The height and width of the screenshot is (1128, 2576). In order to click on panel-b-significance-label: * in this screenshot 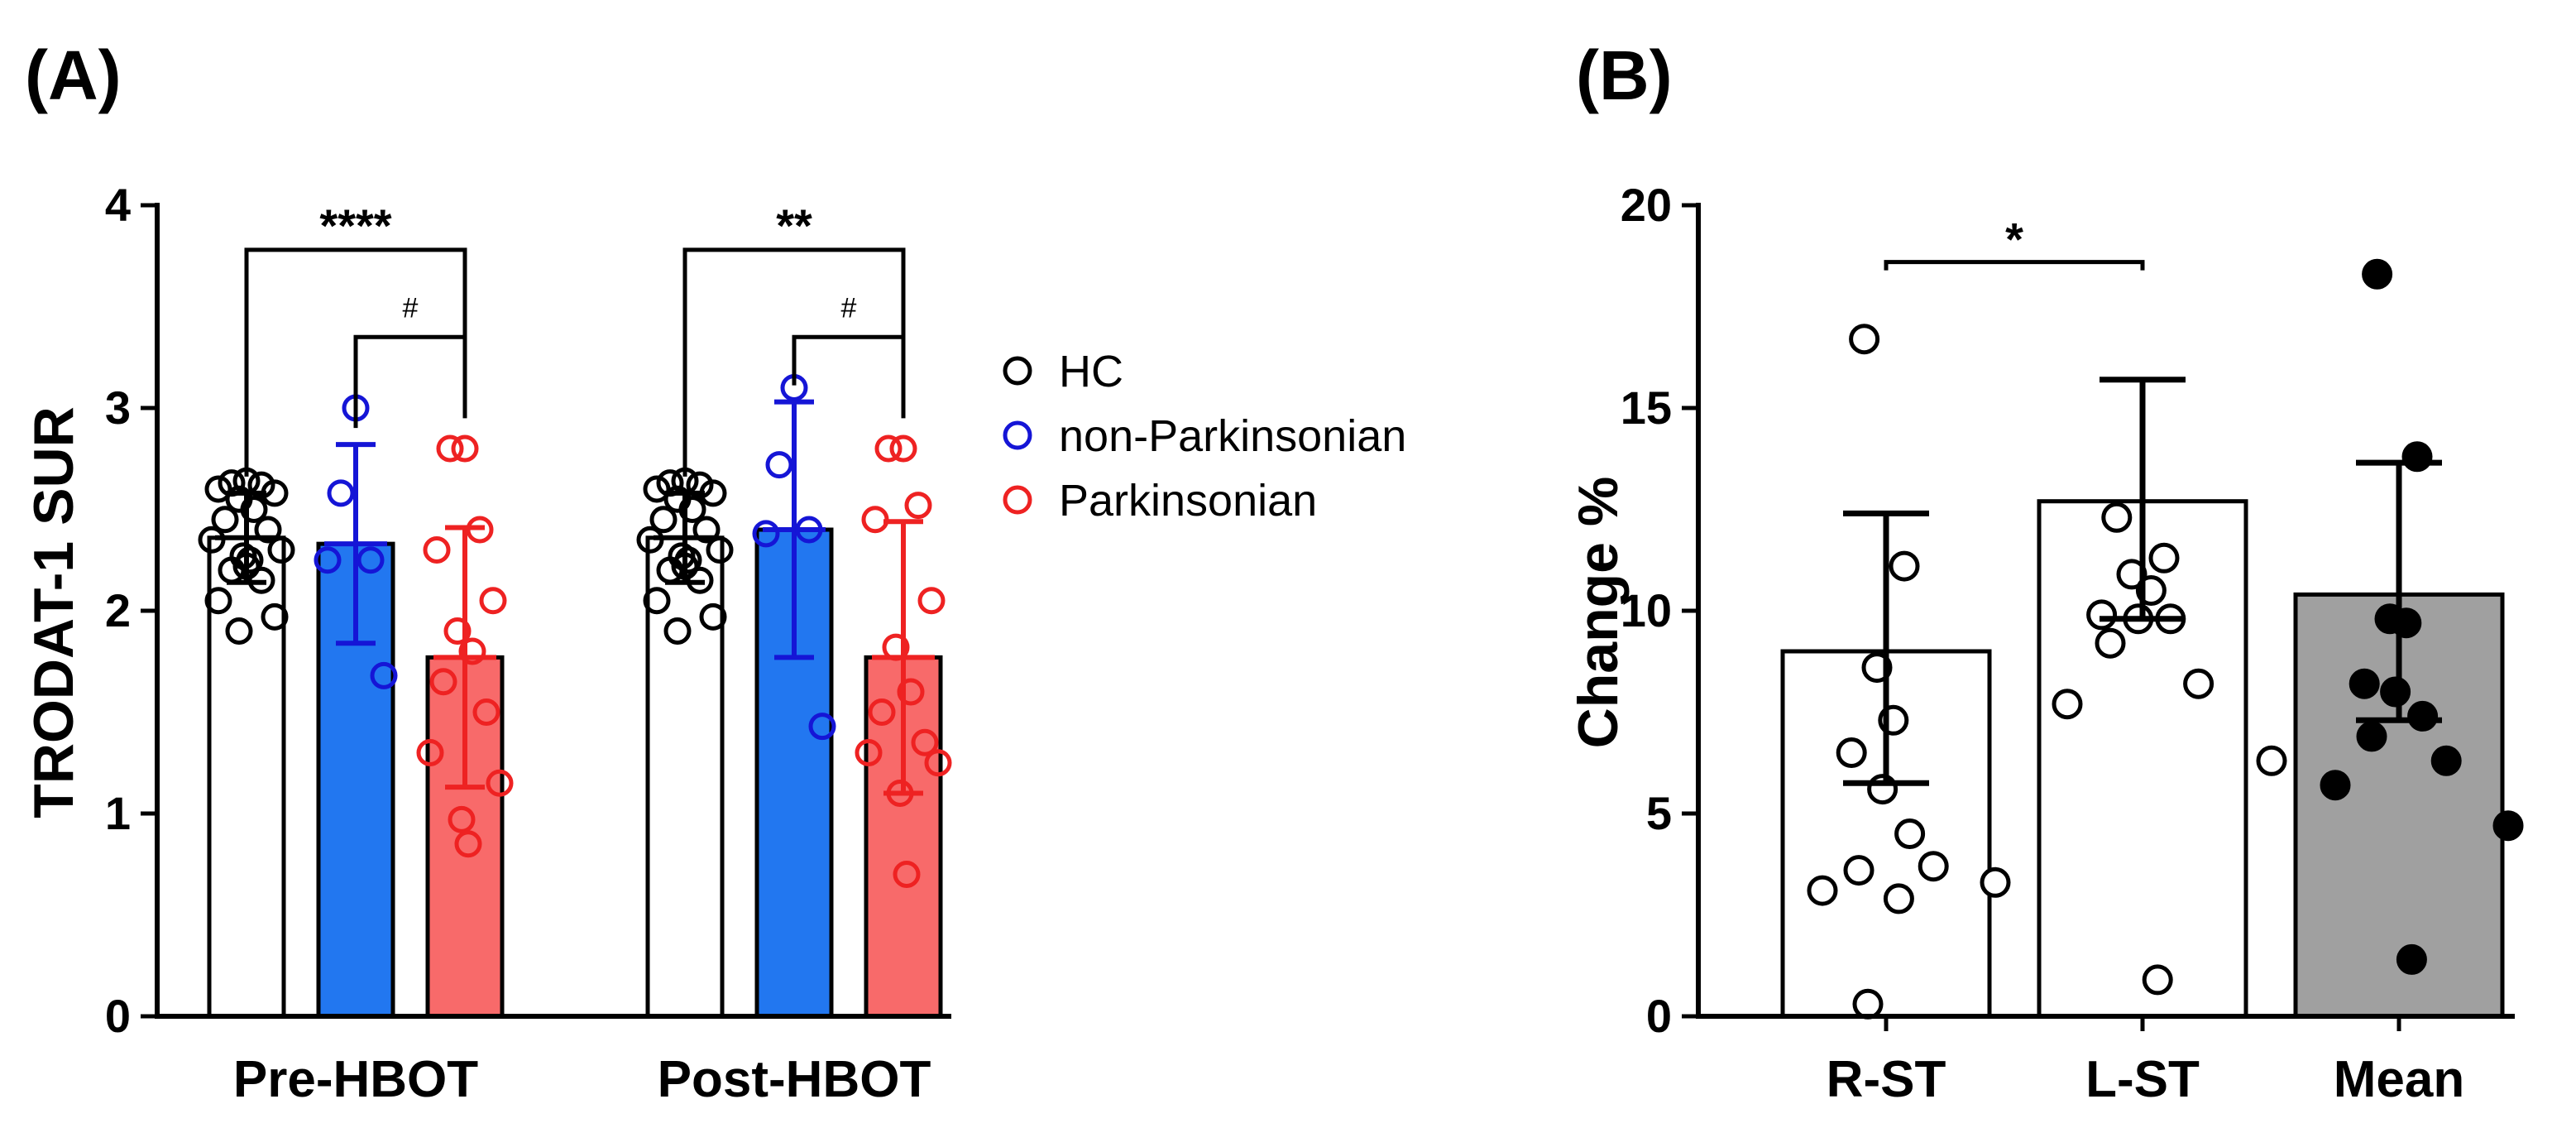, I will do `click(2014, 240)`.